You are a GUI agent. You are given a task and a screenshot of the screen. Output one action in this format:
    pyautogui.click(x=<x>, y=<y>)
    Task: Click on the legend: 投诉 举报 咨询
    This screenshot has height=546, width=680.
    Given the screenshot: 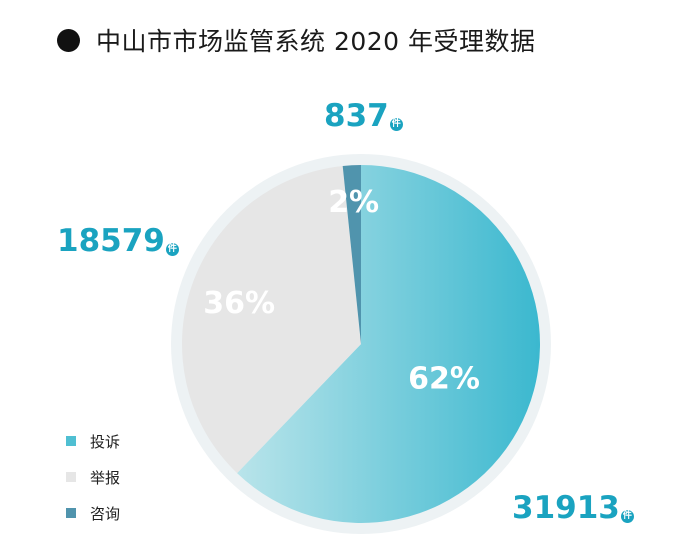 What is the action you would take?
    pyautogui.click(x=93, y=485)
    